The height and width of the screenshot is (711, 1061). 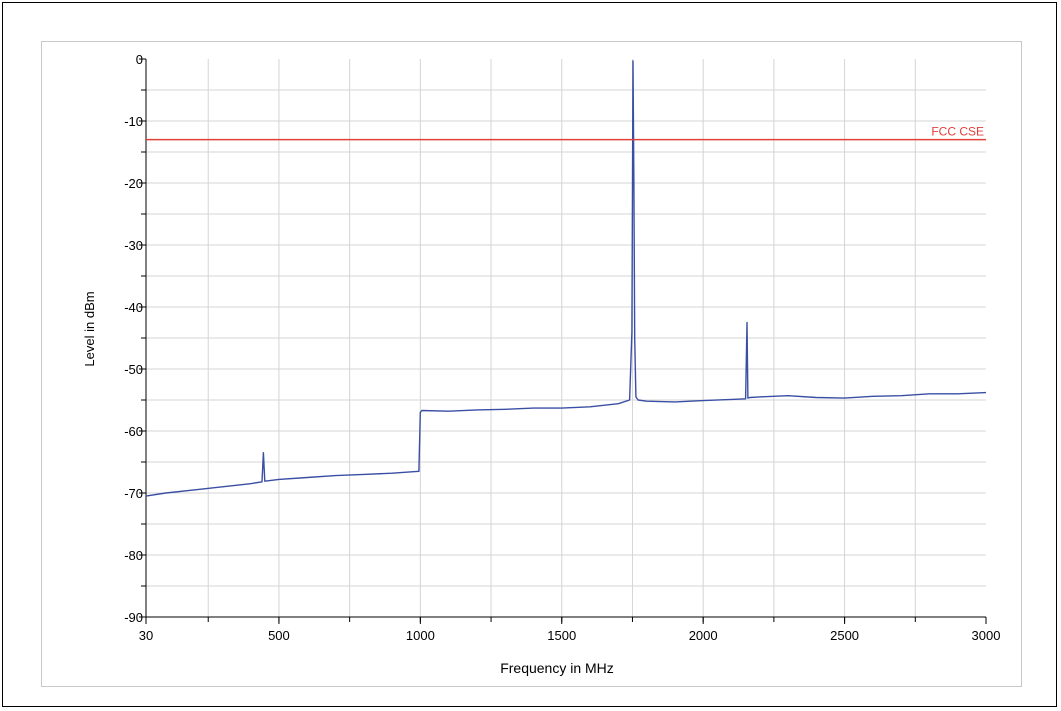 What do you see at coordinates (133, 121) in the screenshot?
I see `y-tick-label: -10` at bounding box center [133, 121].